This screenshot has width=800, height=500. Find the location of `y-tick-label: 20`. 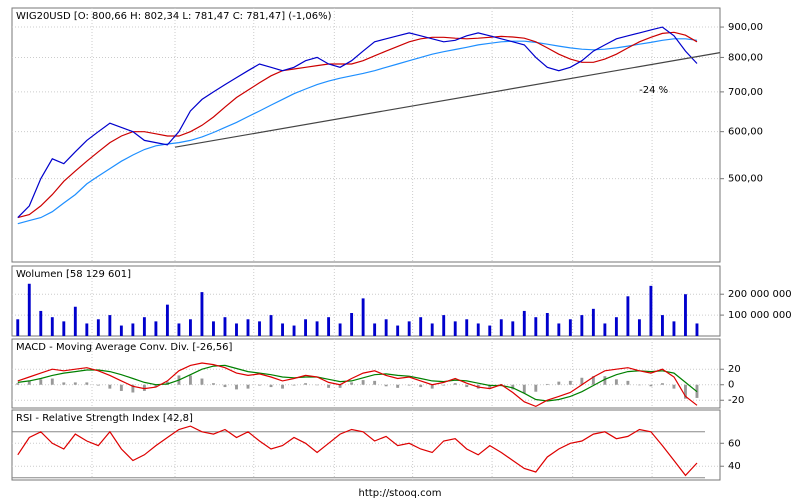

y-tick-label: 20 is located at coordinates (734, 369).